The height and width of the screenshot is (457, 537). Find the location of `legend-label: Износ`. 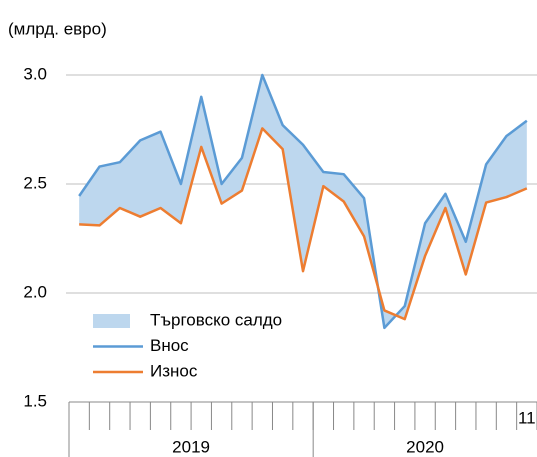

legend-label: Износ is located at coordinates (174, 370).